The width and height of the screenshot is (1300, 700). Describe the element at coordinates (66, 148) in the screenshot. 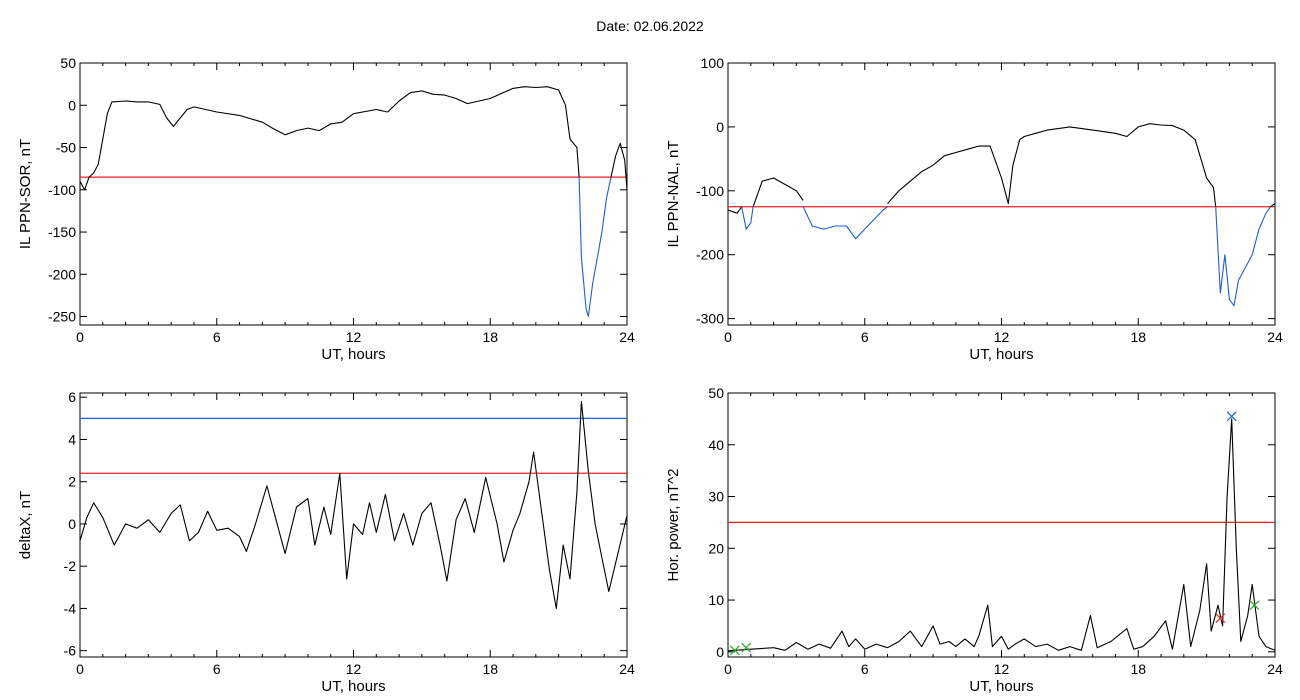

I see `y-tick-label: -50` at that location.